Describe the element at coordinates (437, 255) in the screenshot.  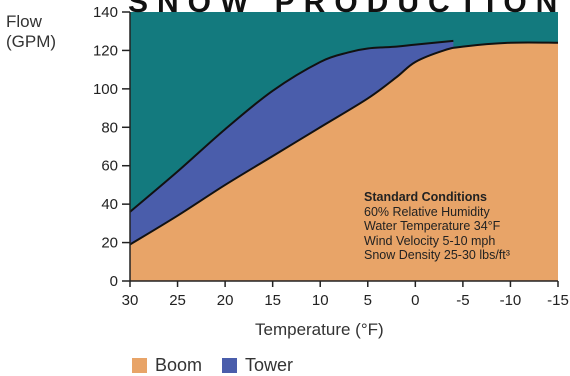
I see `condition-snow-density: Snow Density 25-30 lbs/ft³` at that location.